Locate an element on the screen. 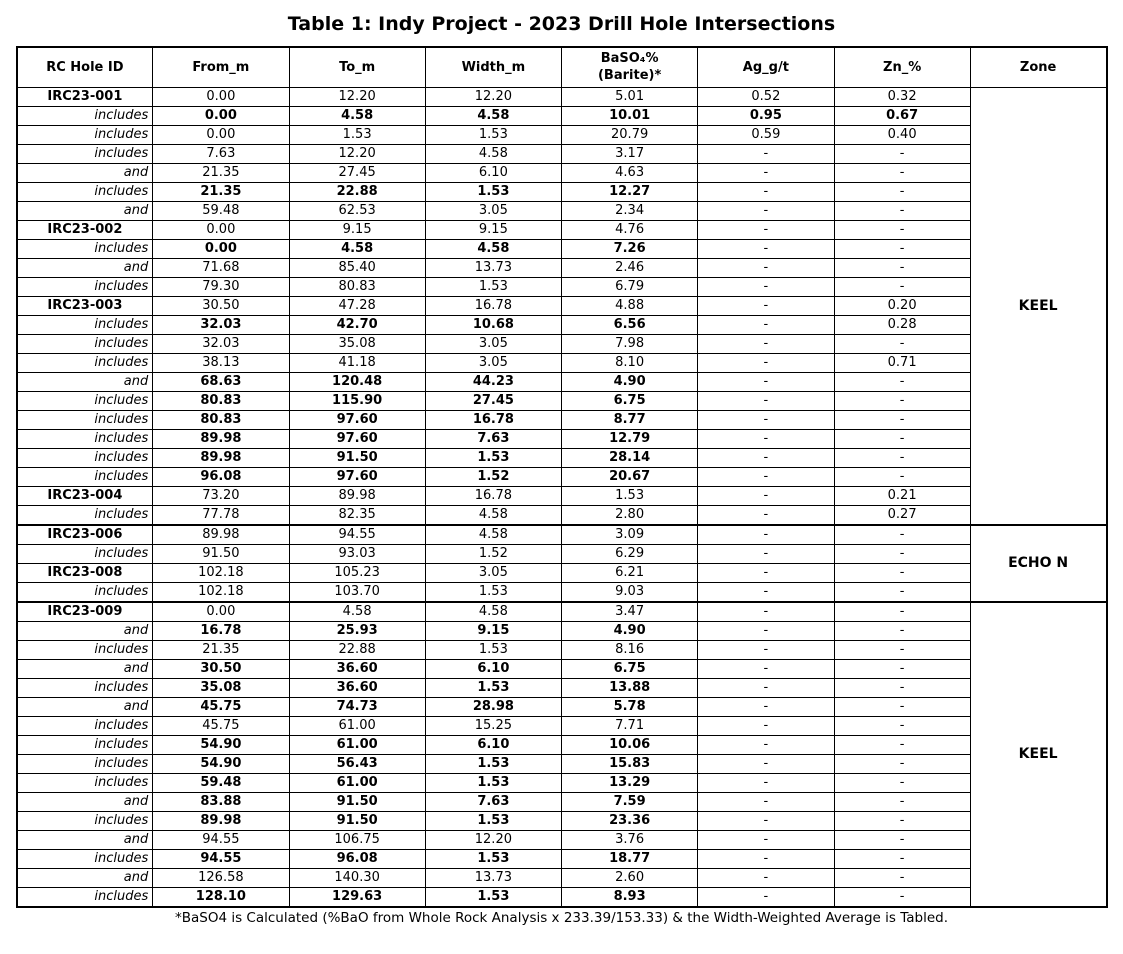 The height and width of the screenshot is (954, 1123). value-cell: 61.00 is located at coordinates (357, 725).